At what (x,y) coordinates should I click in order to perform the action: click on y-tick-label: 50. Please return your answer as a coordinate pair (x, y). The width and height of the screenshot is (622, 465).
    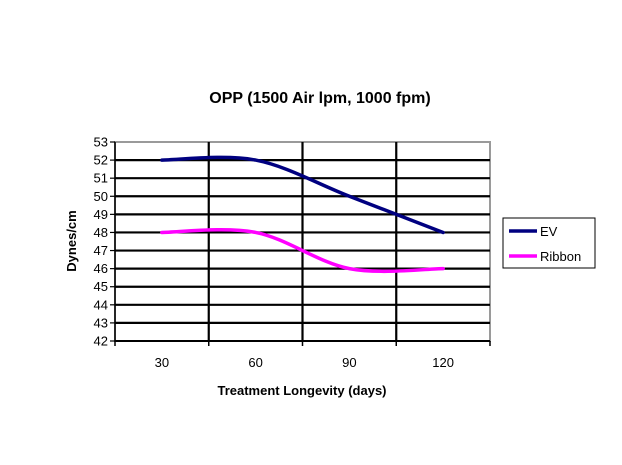
    Looking at the image, I should click on (101, 196).